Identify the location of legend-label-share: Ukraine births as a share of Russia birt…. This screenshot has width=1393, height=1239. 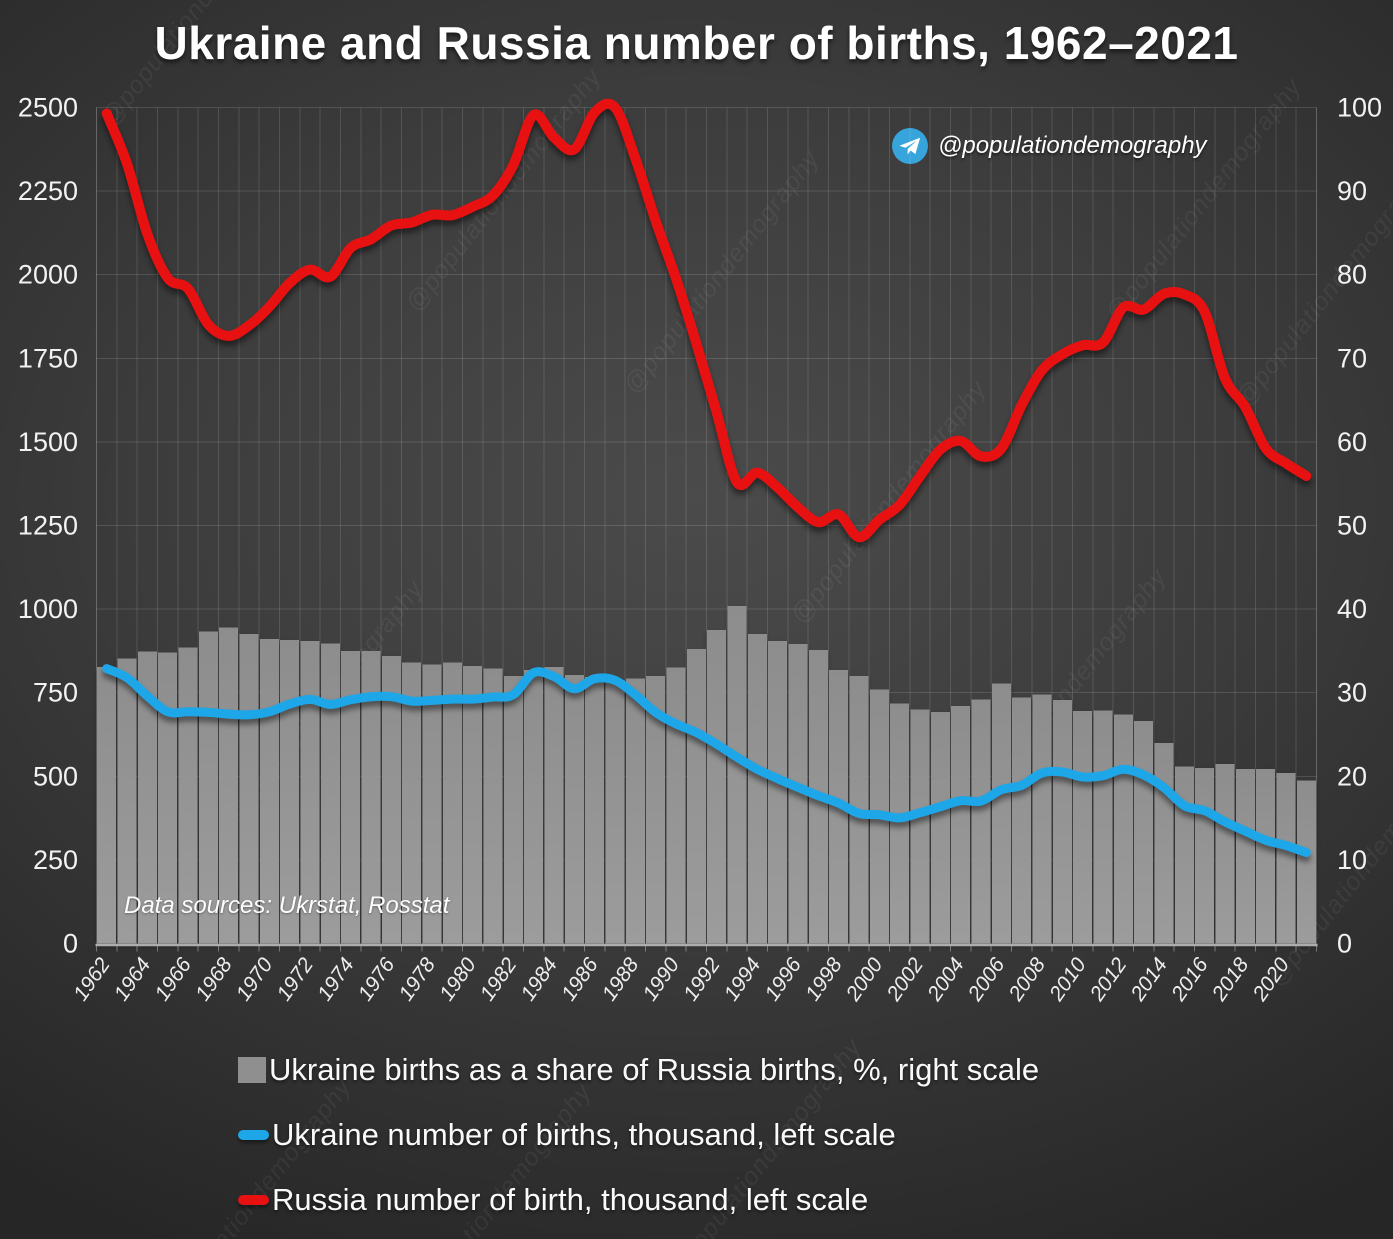
(654, 1069).